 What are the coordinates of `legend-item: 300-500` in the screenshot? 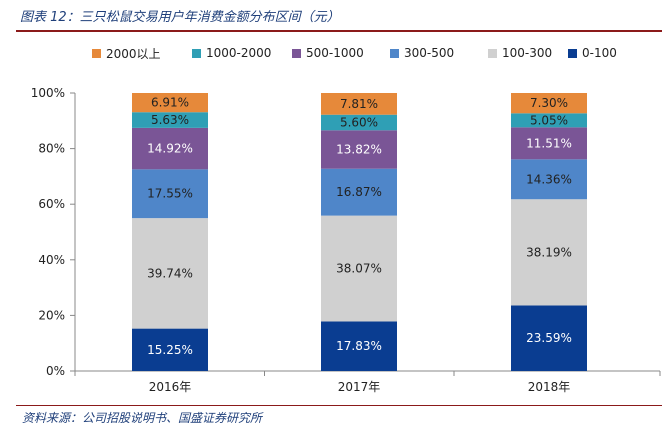 It's located at (422, 53).